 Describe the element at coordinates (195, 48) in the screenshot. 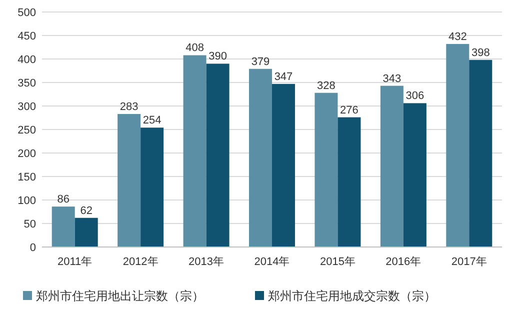

I see `data-label: 408` at that location.